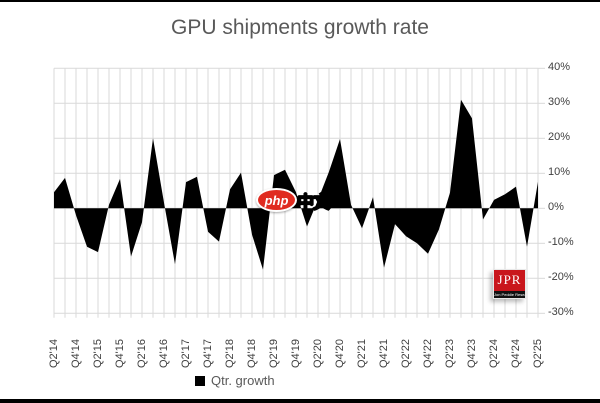 The image size is (600, 403). I want to click on y-axis-tick-label: -10%, so click(561, 242).